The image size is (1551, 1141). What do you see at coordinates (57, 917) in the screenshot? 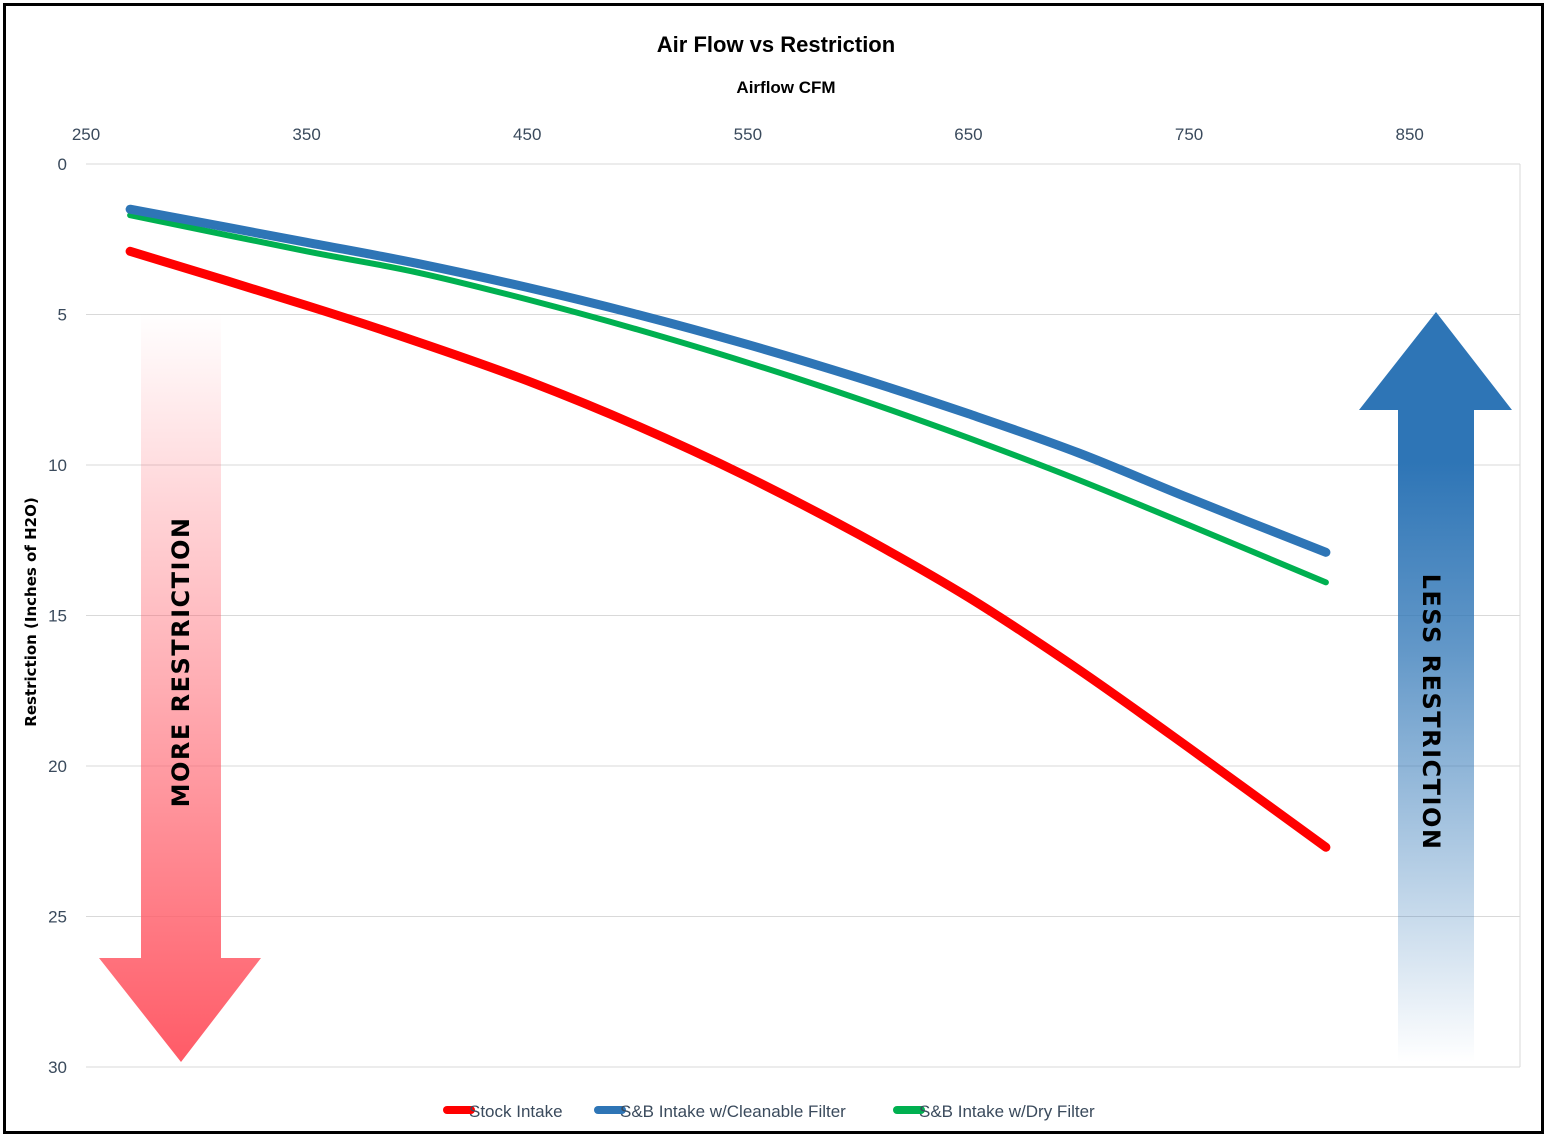
I see `y-tick-label: 25` at bounding box center [57, 917].